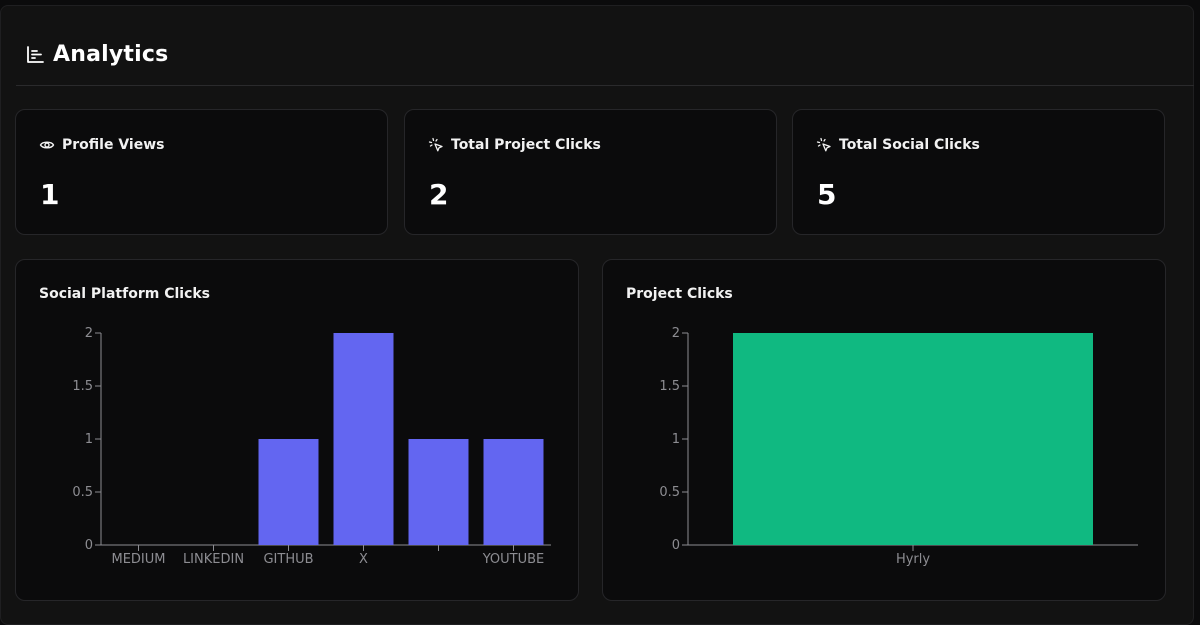  What do you see at coordinates (111, 54) in the screenshot?
I see `page-title: Analytics` at bounding box center [111, 54].